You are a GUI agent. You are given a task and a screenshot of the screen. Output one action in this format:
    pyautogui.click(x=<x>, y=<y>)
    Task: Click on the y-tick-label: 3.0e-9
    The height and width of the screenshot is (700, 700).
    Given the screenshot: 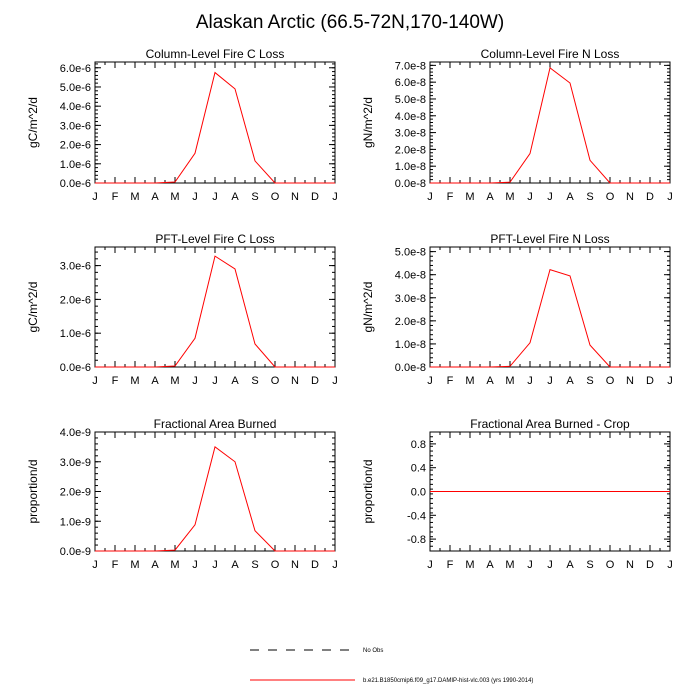 What is the action you would take?
    pyautogui.click(x=75, y=463)
    